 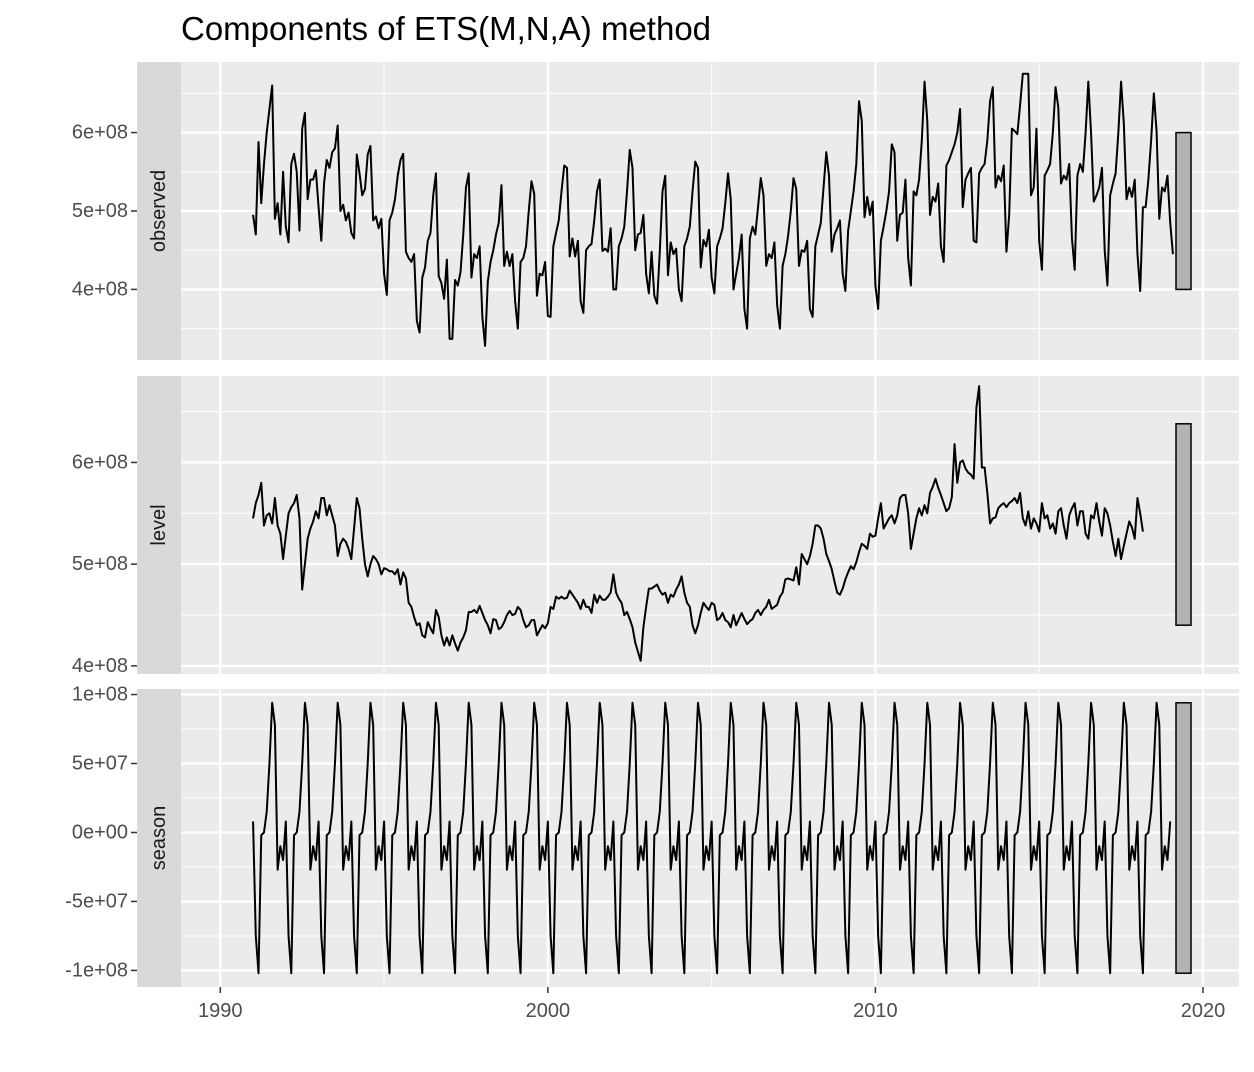 I want to click on strip-observed, so click(x=159, y=211).